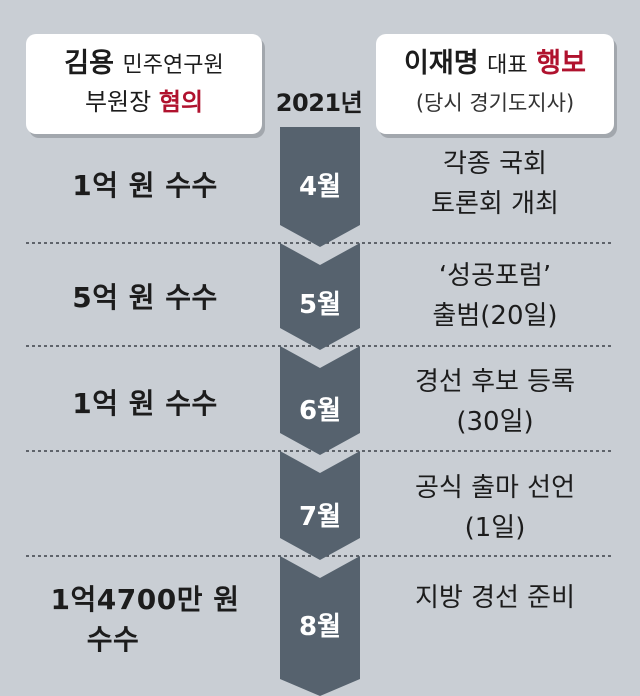  I want to click on left-header-title-2: 부원장, so click(118, 102).